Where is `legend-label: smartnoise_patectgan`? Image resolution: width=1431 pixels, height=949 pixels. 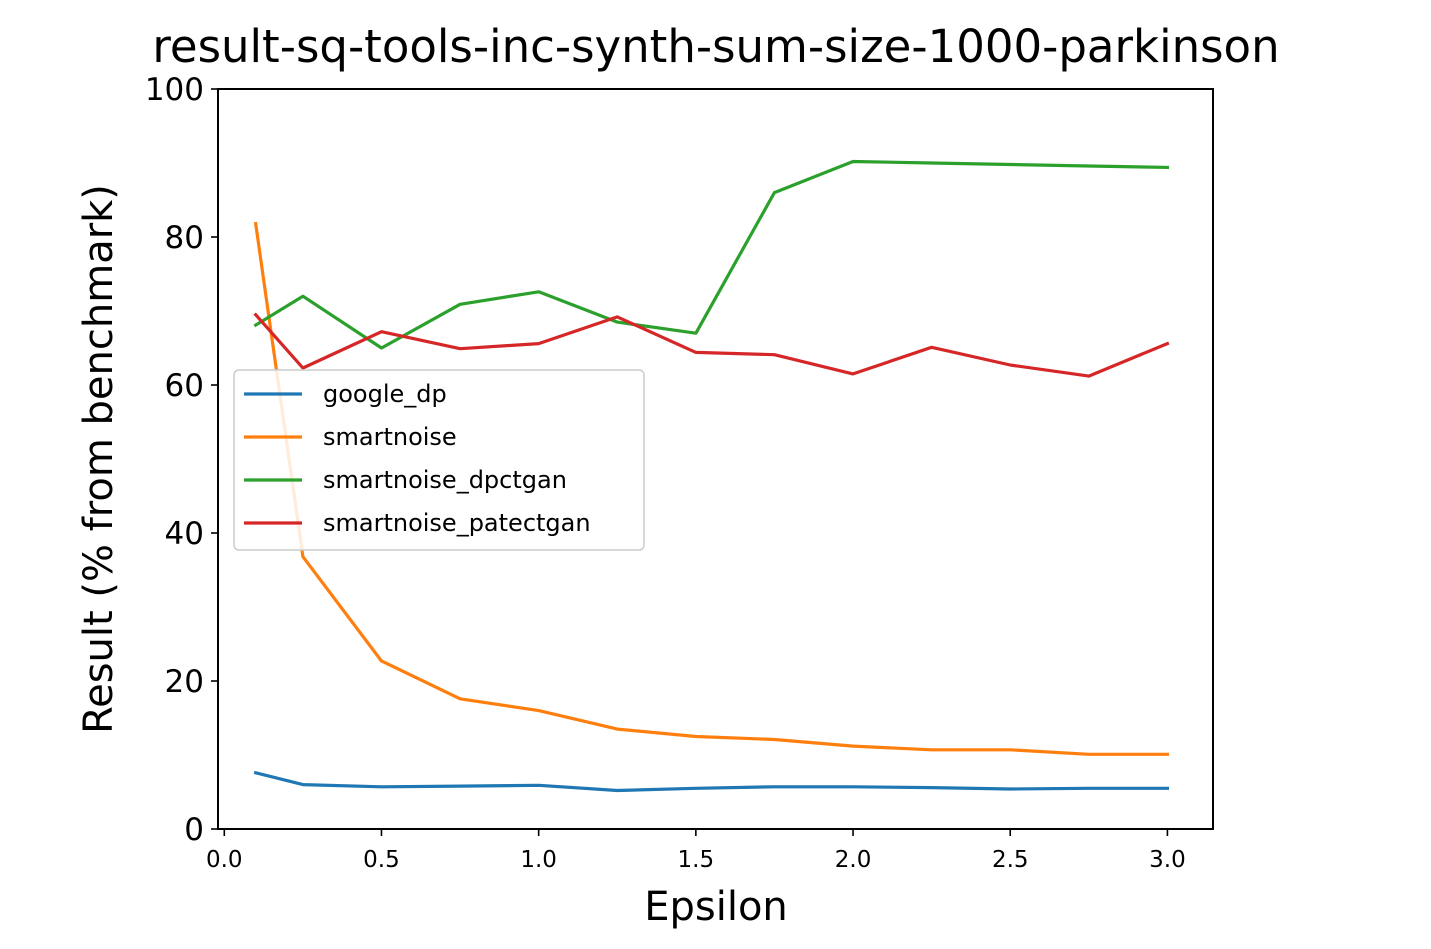 legend-label: smartnoise_patectgan is located at coordinates (457, 523).